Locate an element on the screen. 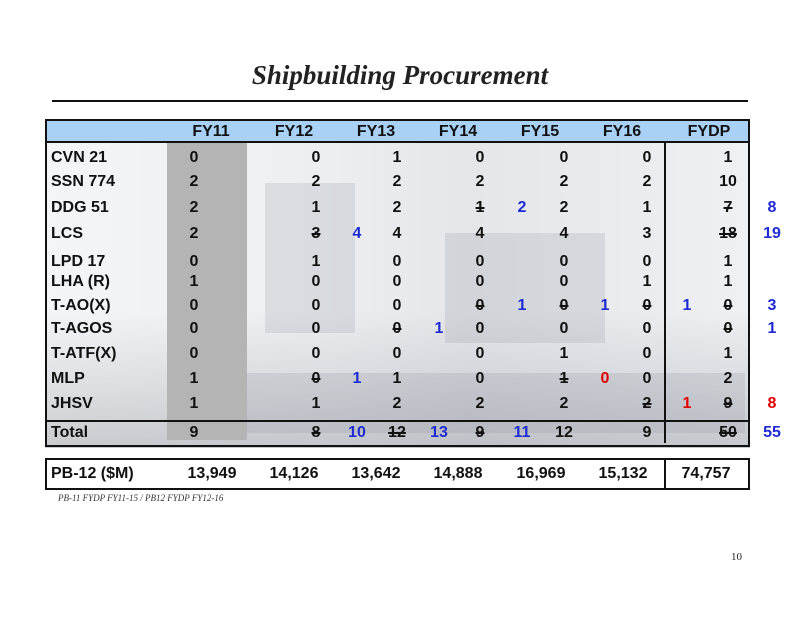 The width and height of the screenshot is (800, 618). table-row: LHA (R) 1 0 0 0 0 1 1 is located at coordinates (397, 284).